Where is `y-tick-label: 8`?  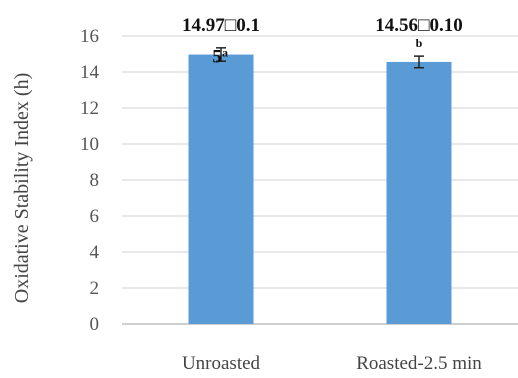 y-tick-label: 8 is located at coordinates (95, 180).